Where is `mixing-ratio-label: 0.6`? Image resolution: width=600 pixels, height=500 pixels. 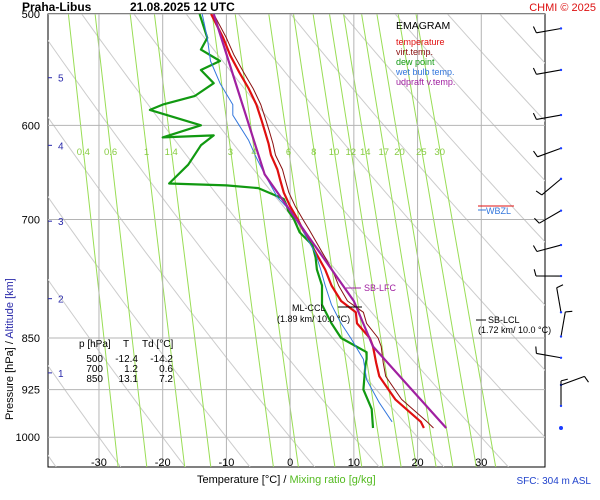
mixing-ratio-label: 0.6 is located at coordinates (110, 152).